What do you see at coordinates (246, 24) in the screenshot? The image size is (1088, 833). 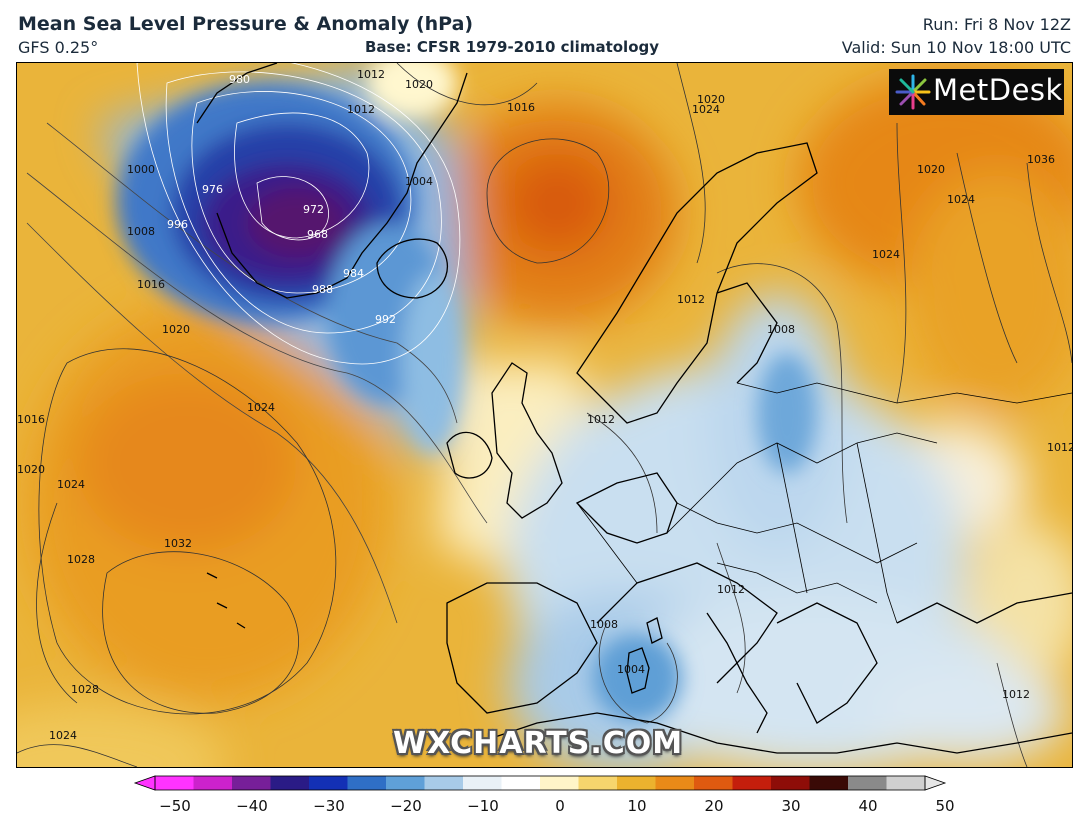 I see `chart-title: Mean Sea Level Pressure & Anomaly (hPa)` at bounding box center [246, 24].